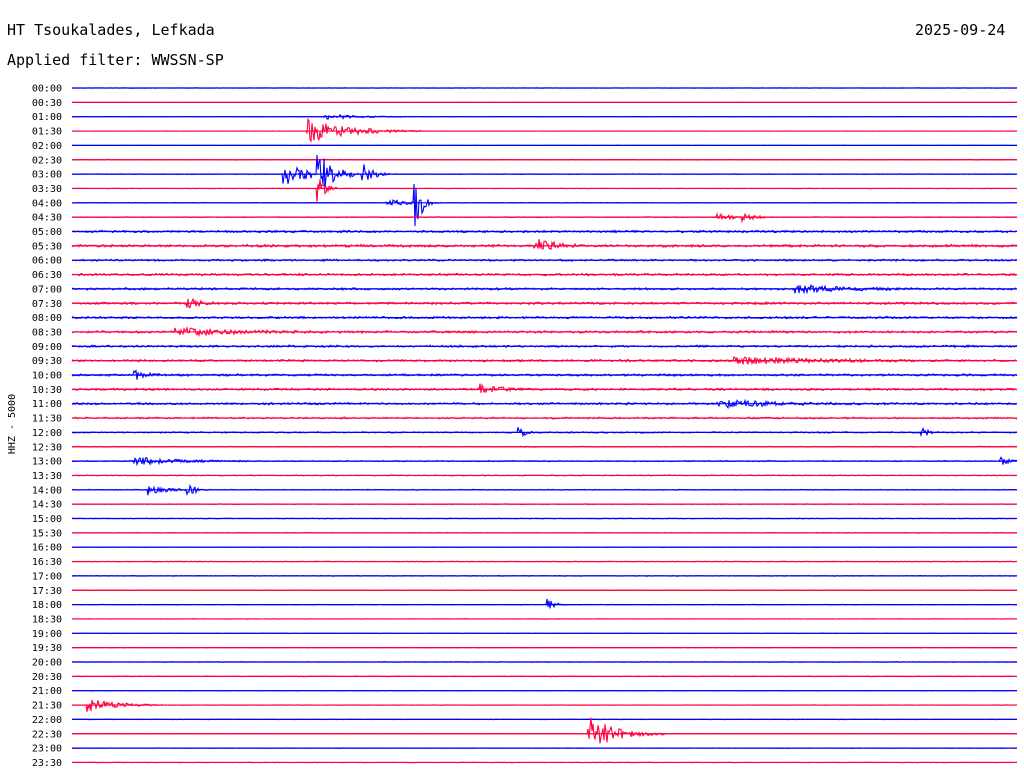 The image size is (1024, 780). What do you see at coordinates (47, 634) in the screenshot?
I see `row-time-label: 19:00` at bounding box center [47, 634].